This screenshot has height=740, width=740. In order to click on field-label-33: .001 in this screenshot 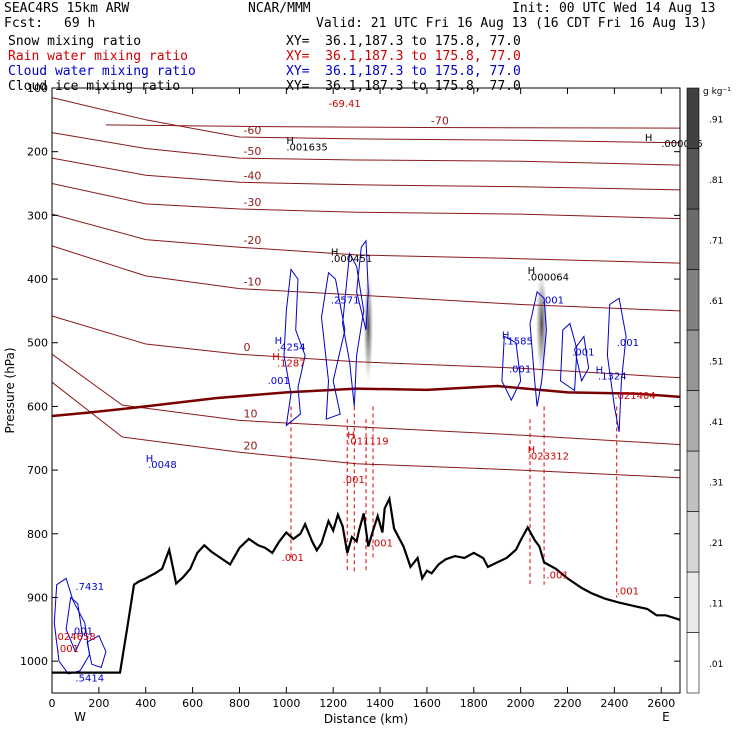, I will do `click(628, 343)`.